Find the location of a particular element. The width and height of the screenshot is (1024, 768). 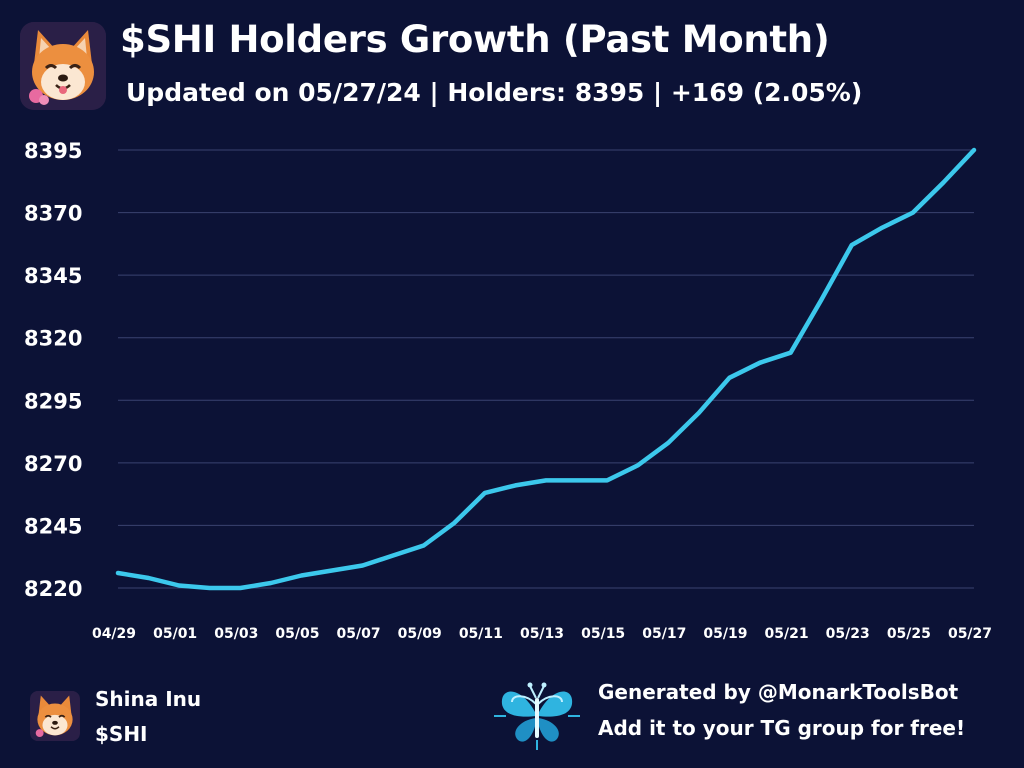

y-tick-label: 8270 is located at coordinates (53, 464).